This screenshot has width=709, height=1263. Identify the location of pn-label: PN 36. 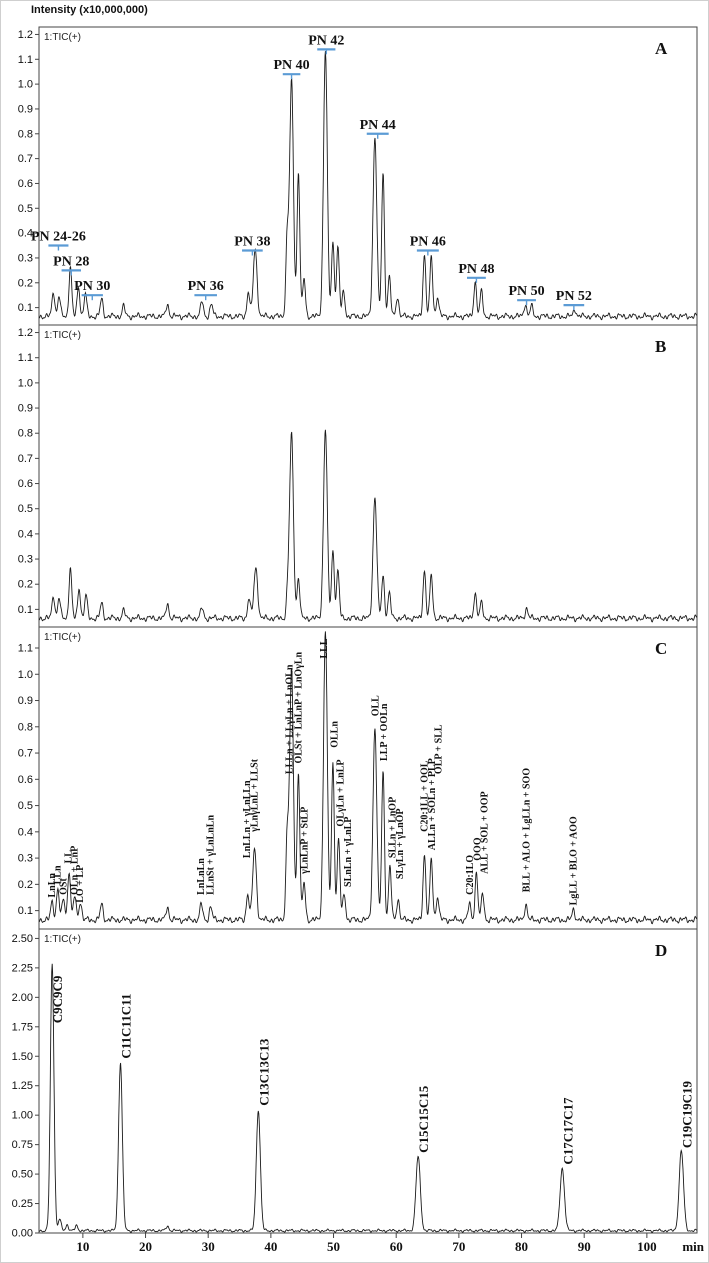
(206, 286).